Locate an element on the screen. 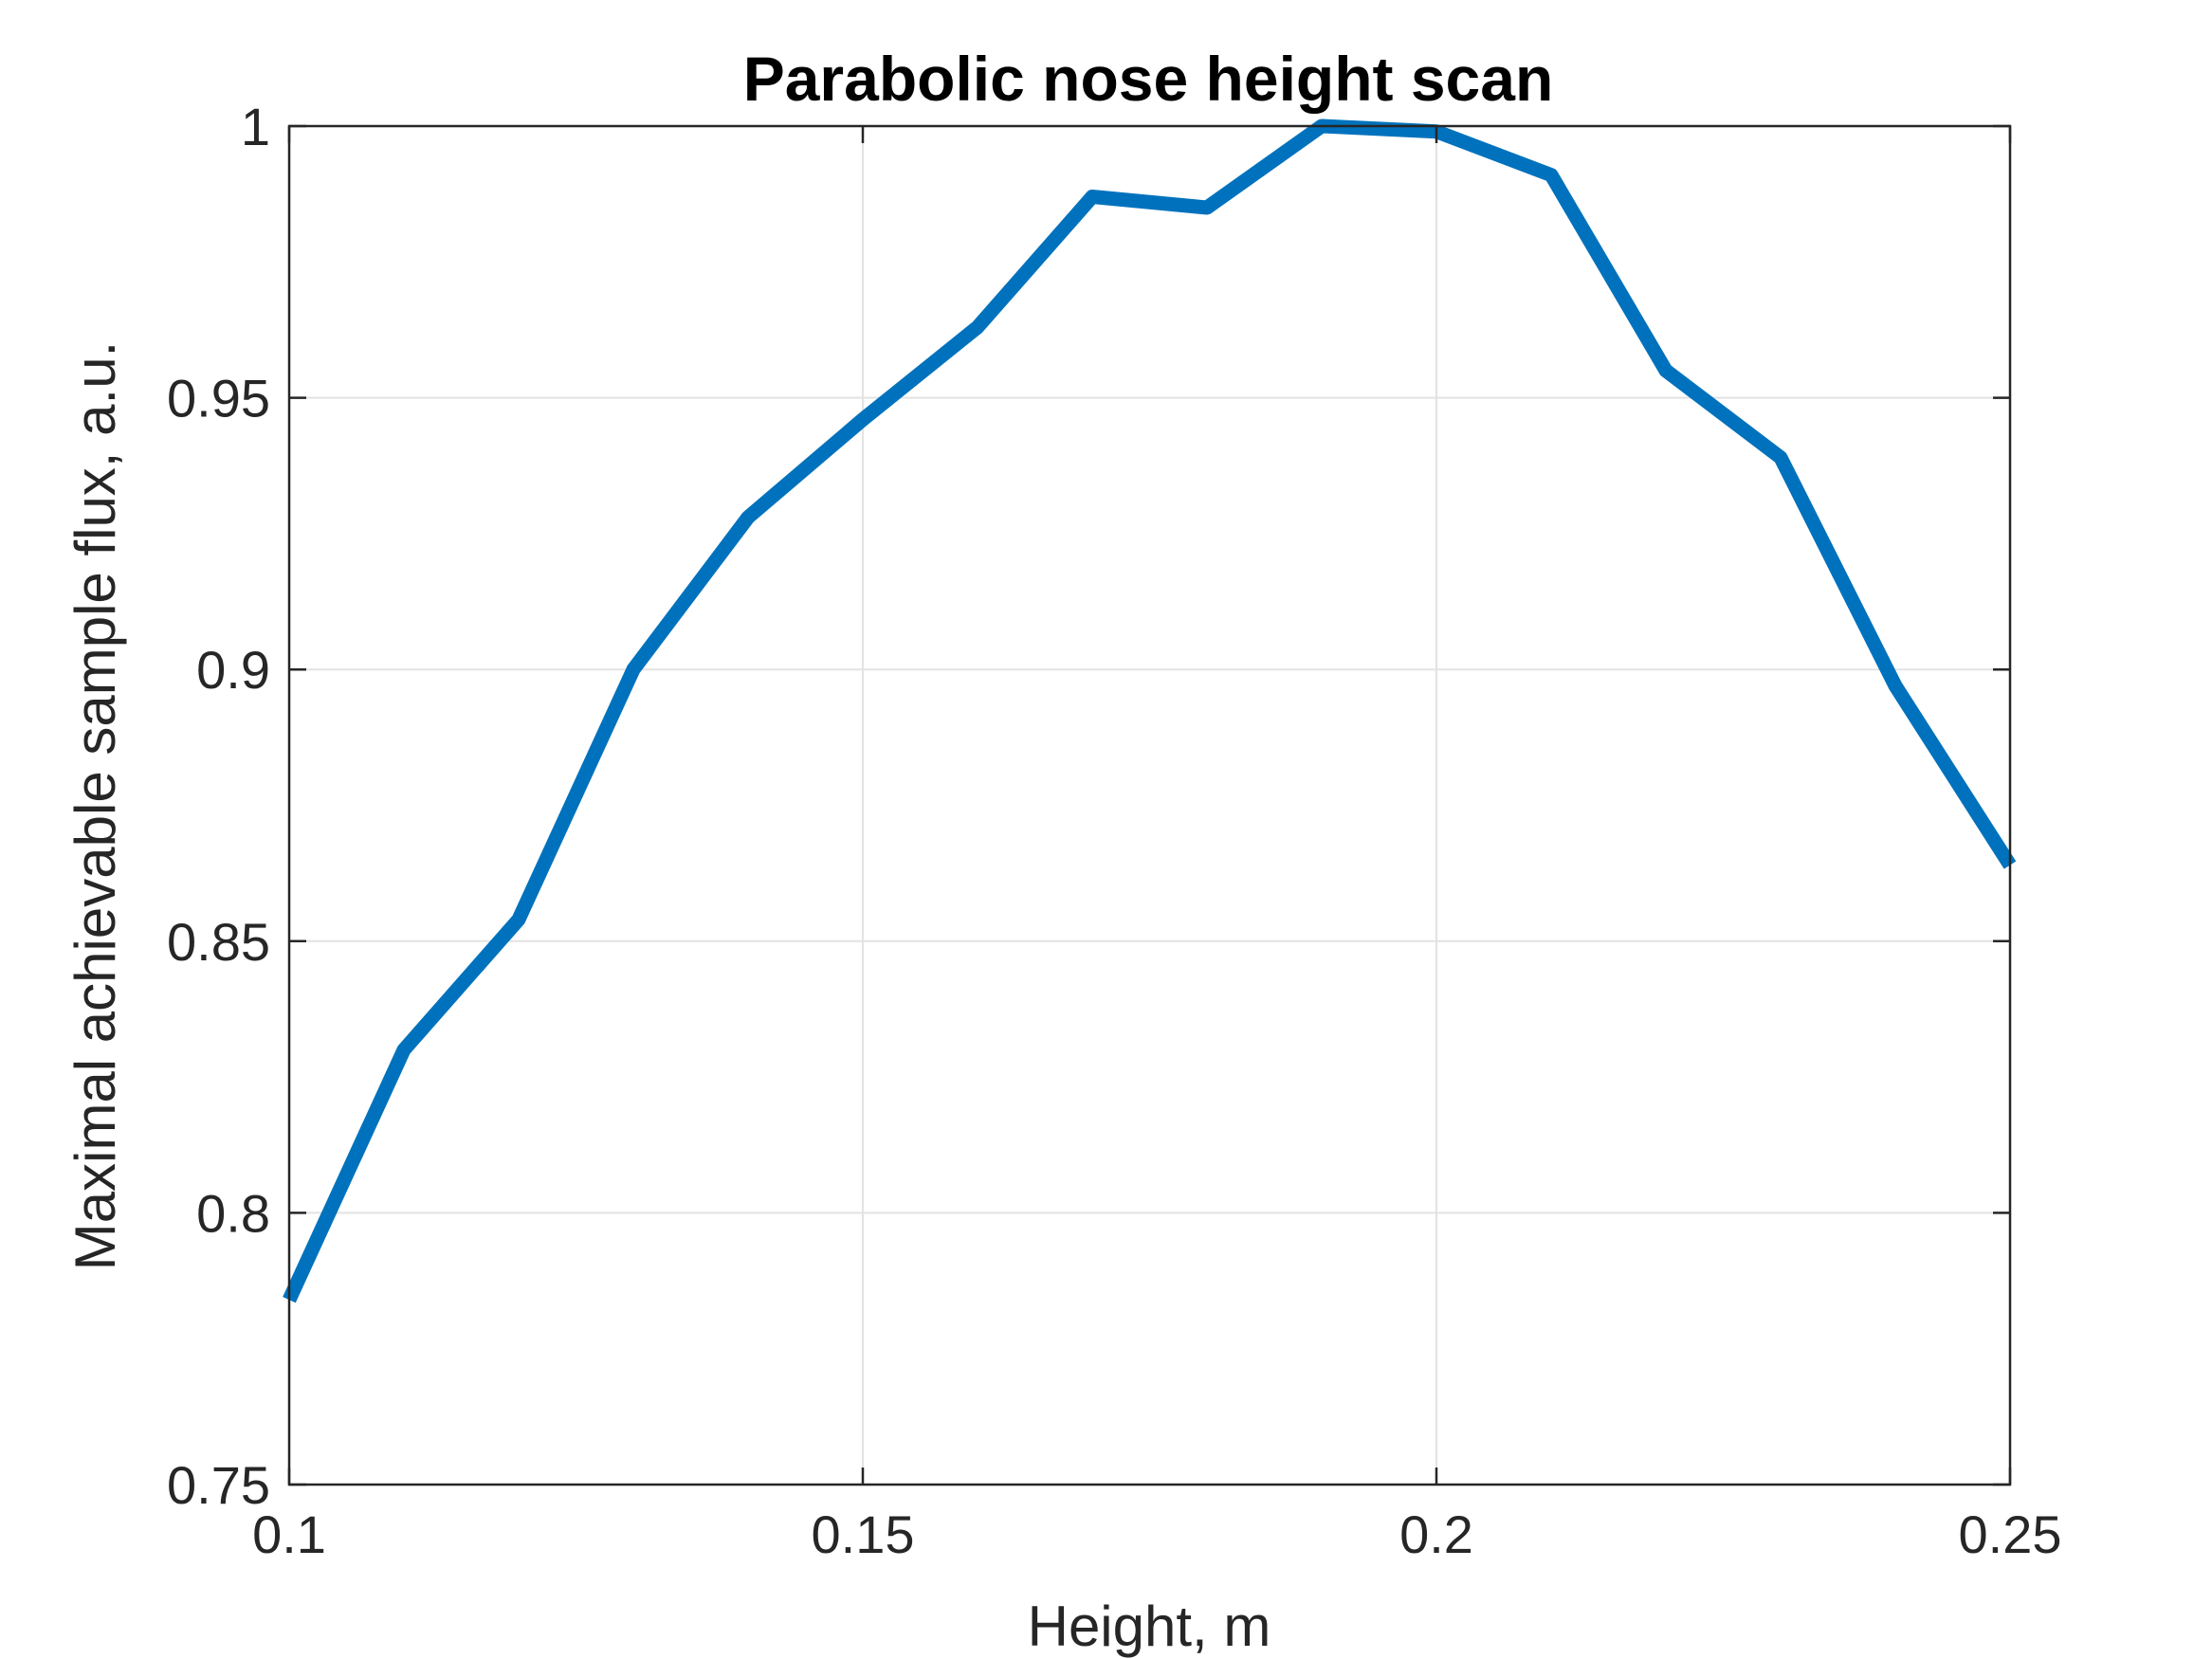 The width and height of the screenshot is (2212, 1659). y-tick-label: 1 is located at coordinates (255, 126).